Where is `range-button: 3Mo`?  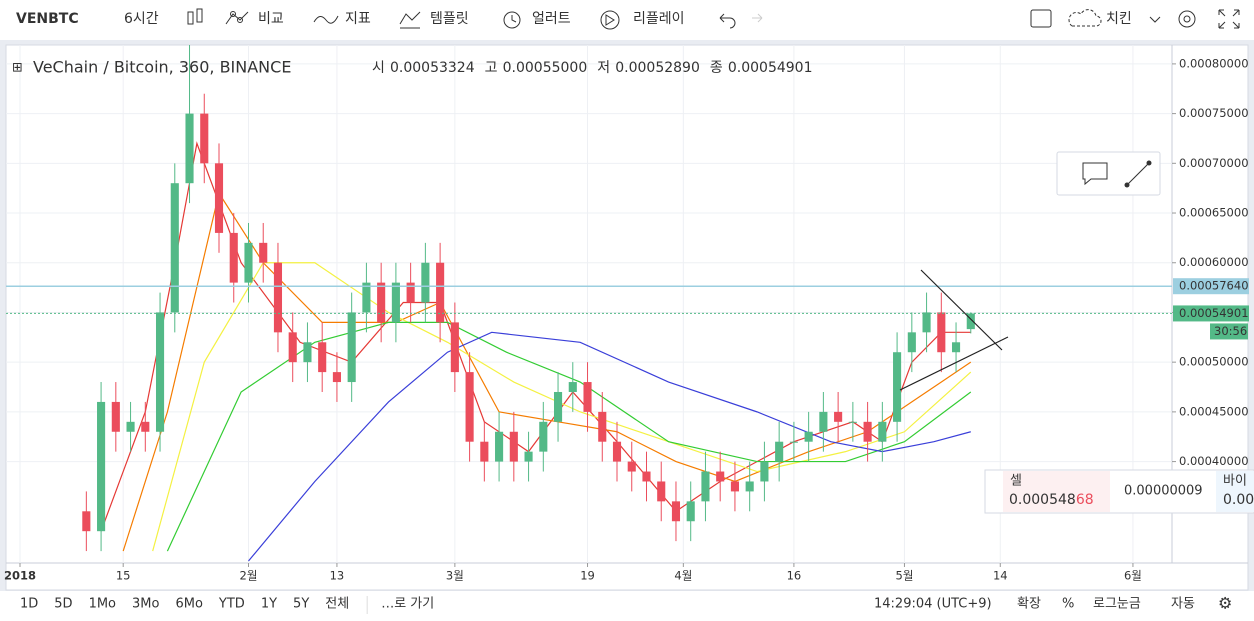 range-button: 3Mo is located at coordinates (145, 604).